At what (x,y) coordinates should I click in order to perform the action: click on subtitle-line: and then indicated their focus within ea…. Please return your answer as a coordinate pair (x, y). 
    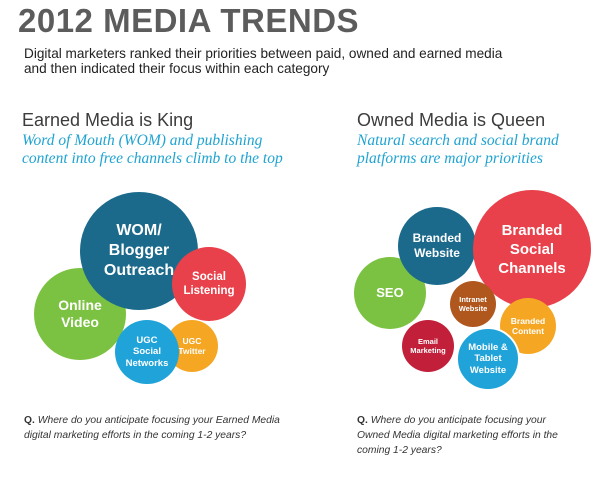
    Looking at the image, I should click on (177, 68).